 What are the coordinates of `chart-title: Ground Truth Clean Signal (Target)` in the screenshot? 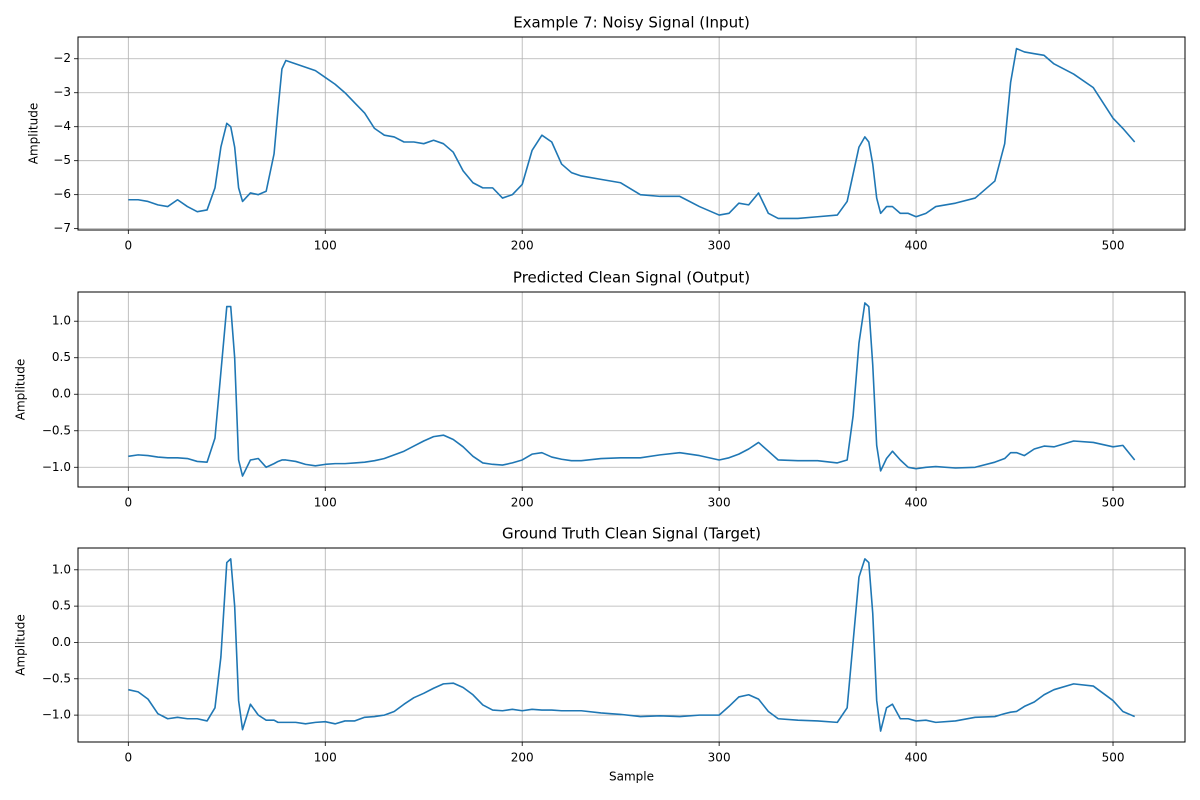 It's located at (631, 534).